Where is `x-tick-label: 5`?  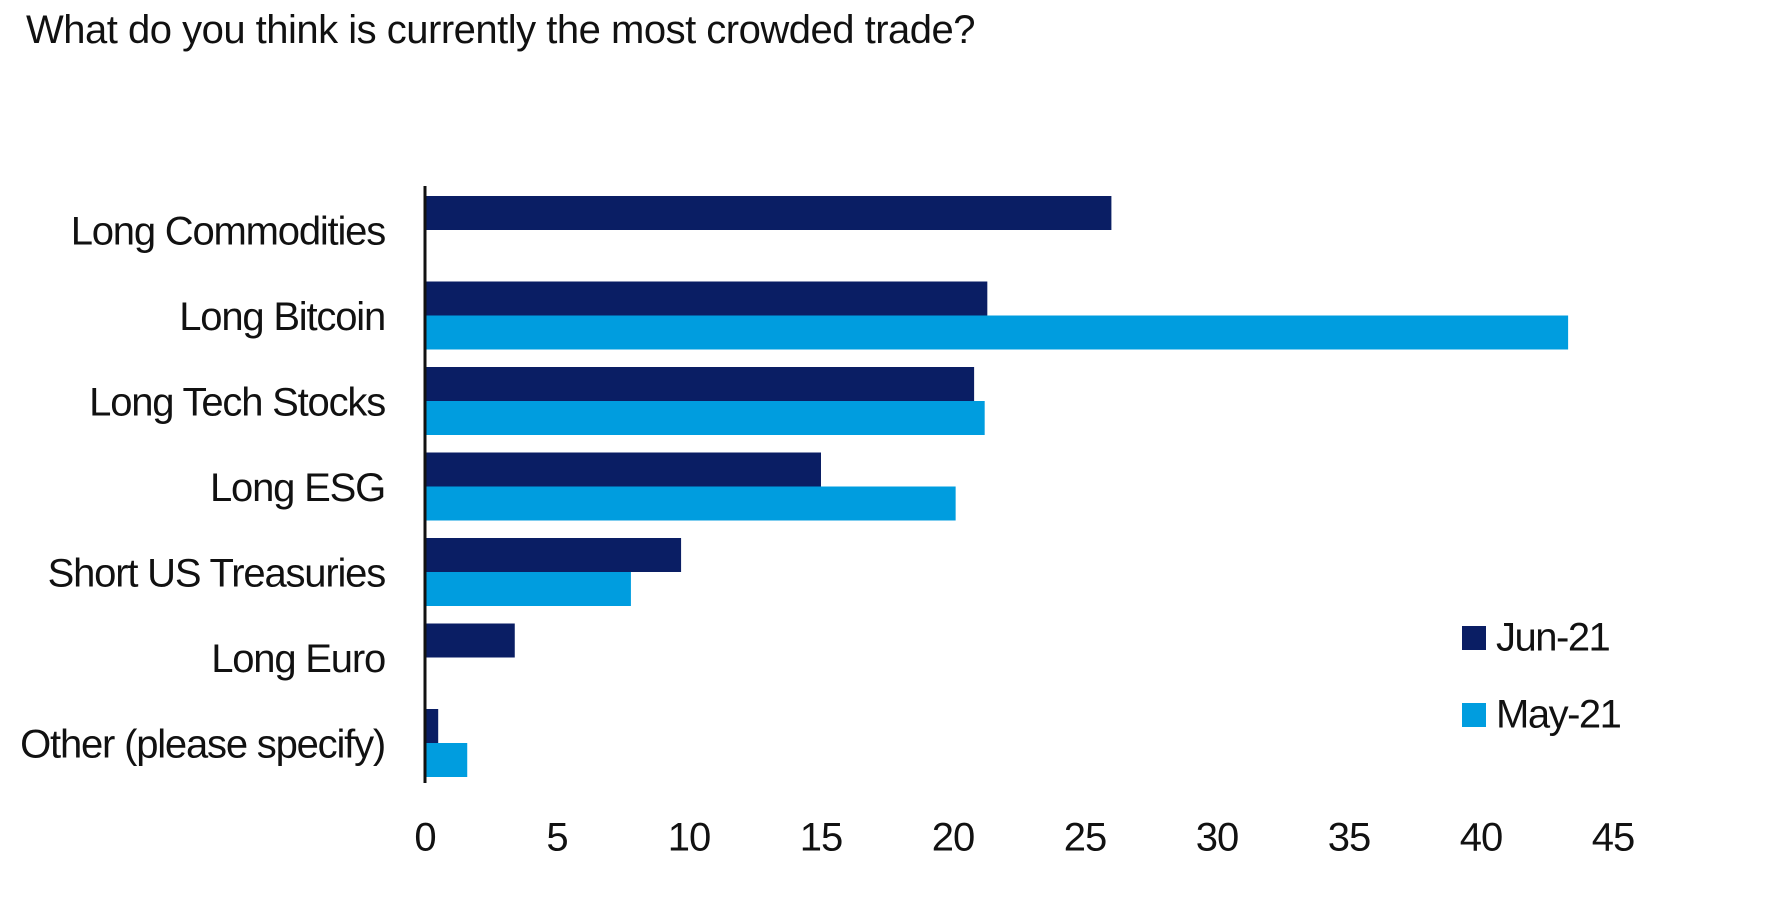
x-tick-label: 5 is located at coordinates (556, 838).